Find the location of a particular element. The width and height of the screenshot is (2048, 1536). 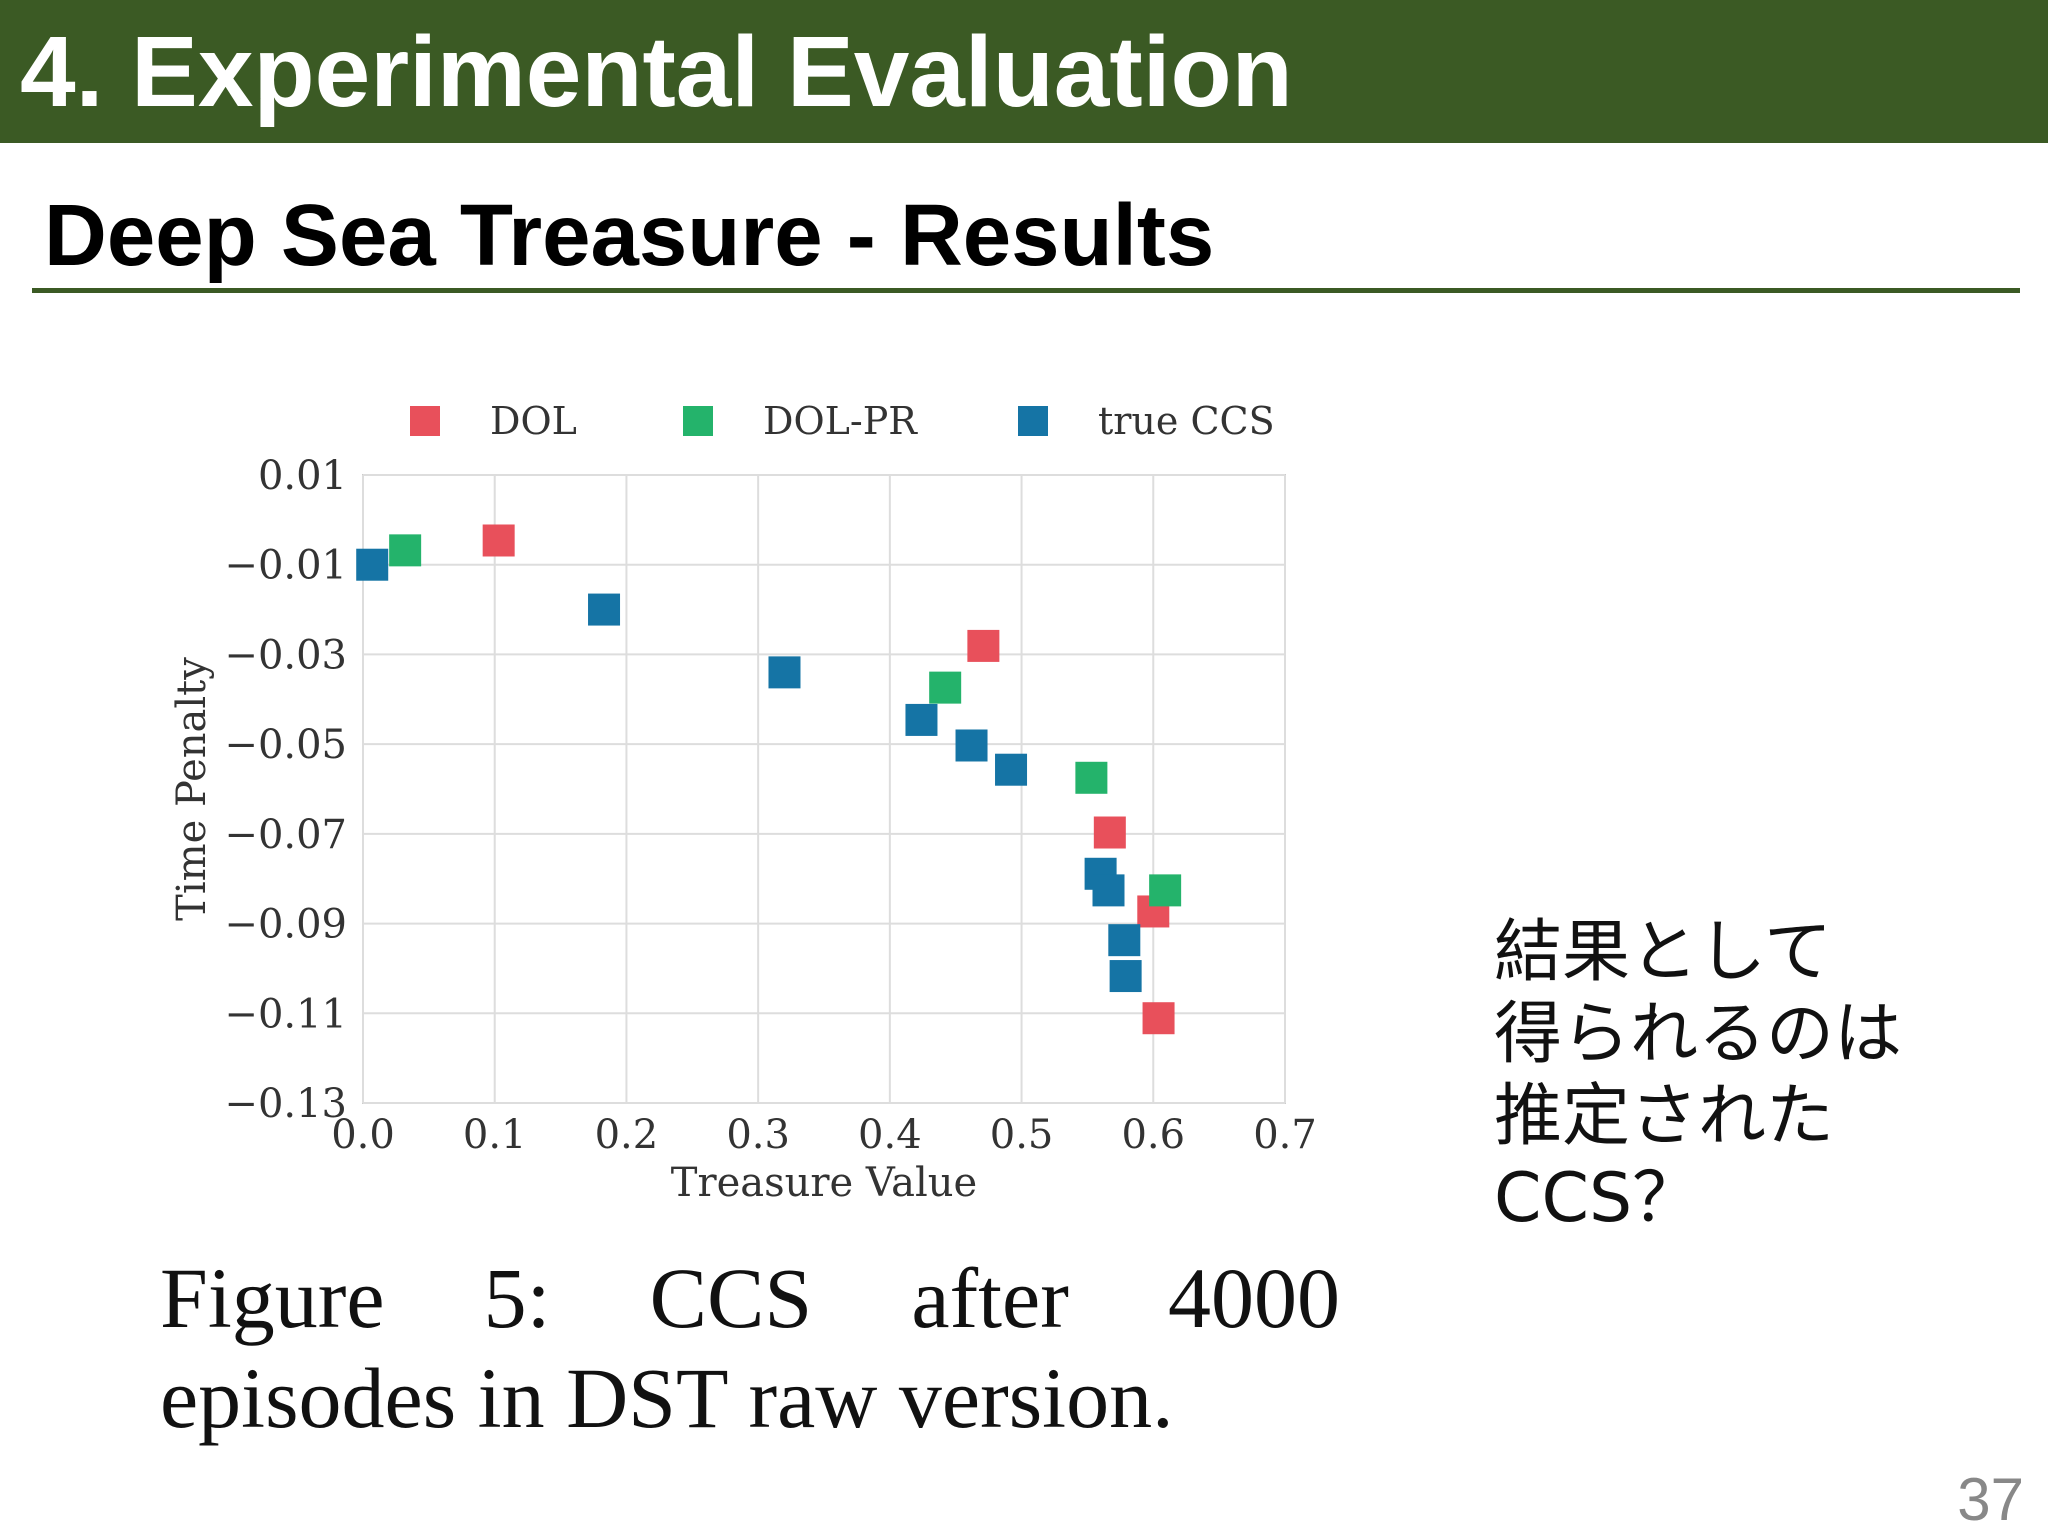

y-tick-label: −0.05 is located at coordinates (285, 745).